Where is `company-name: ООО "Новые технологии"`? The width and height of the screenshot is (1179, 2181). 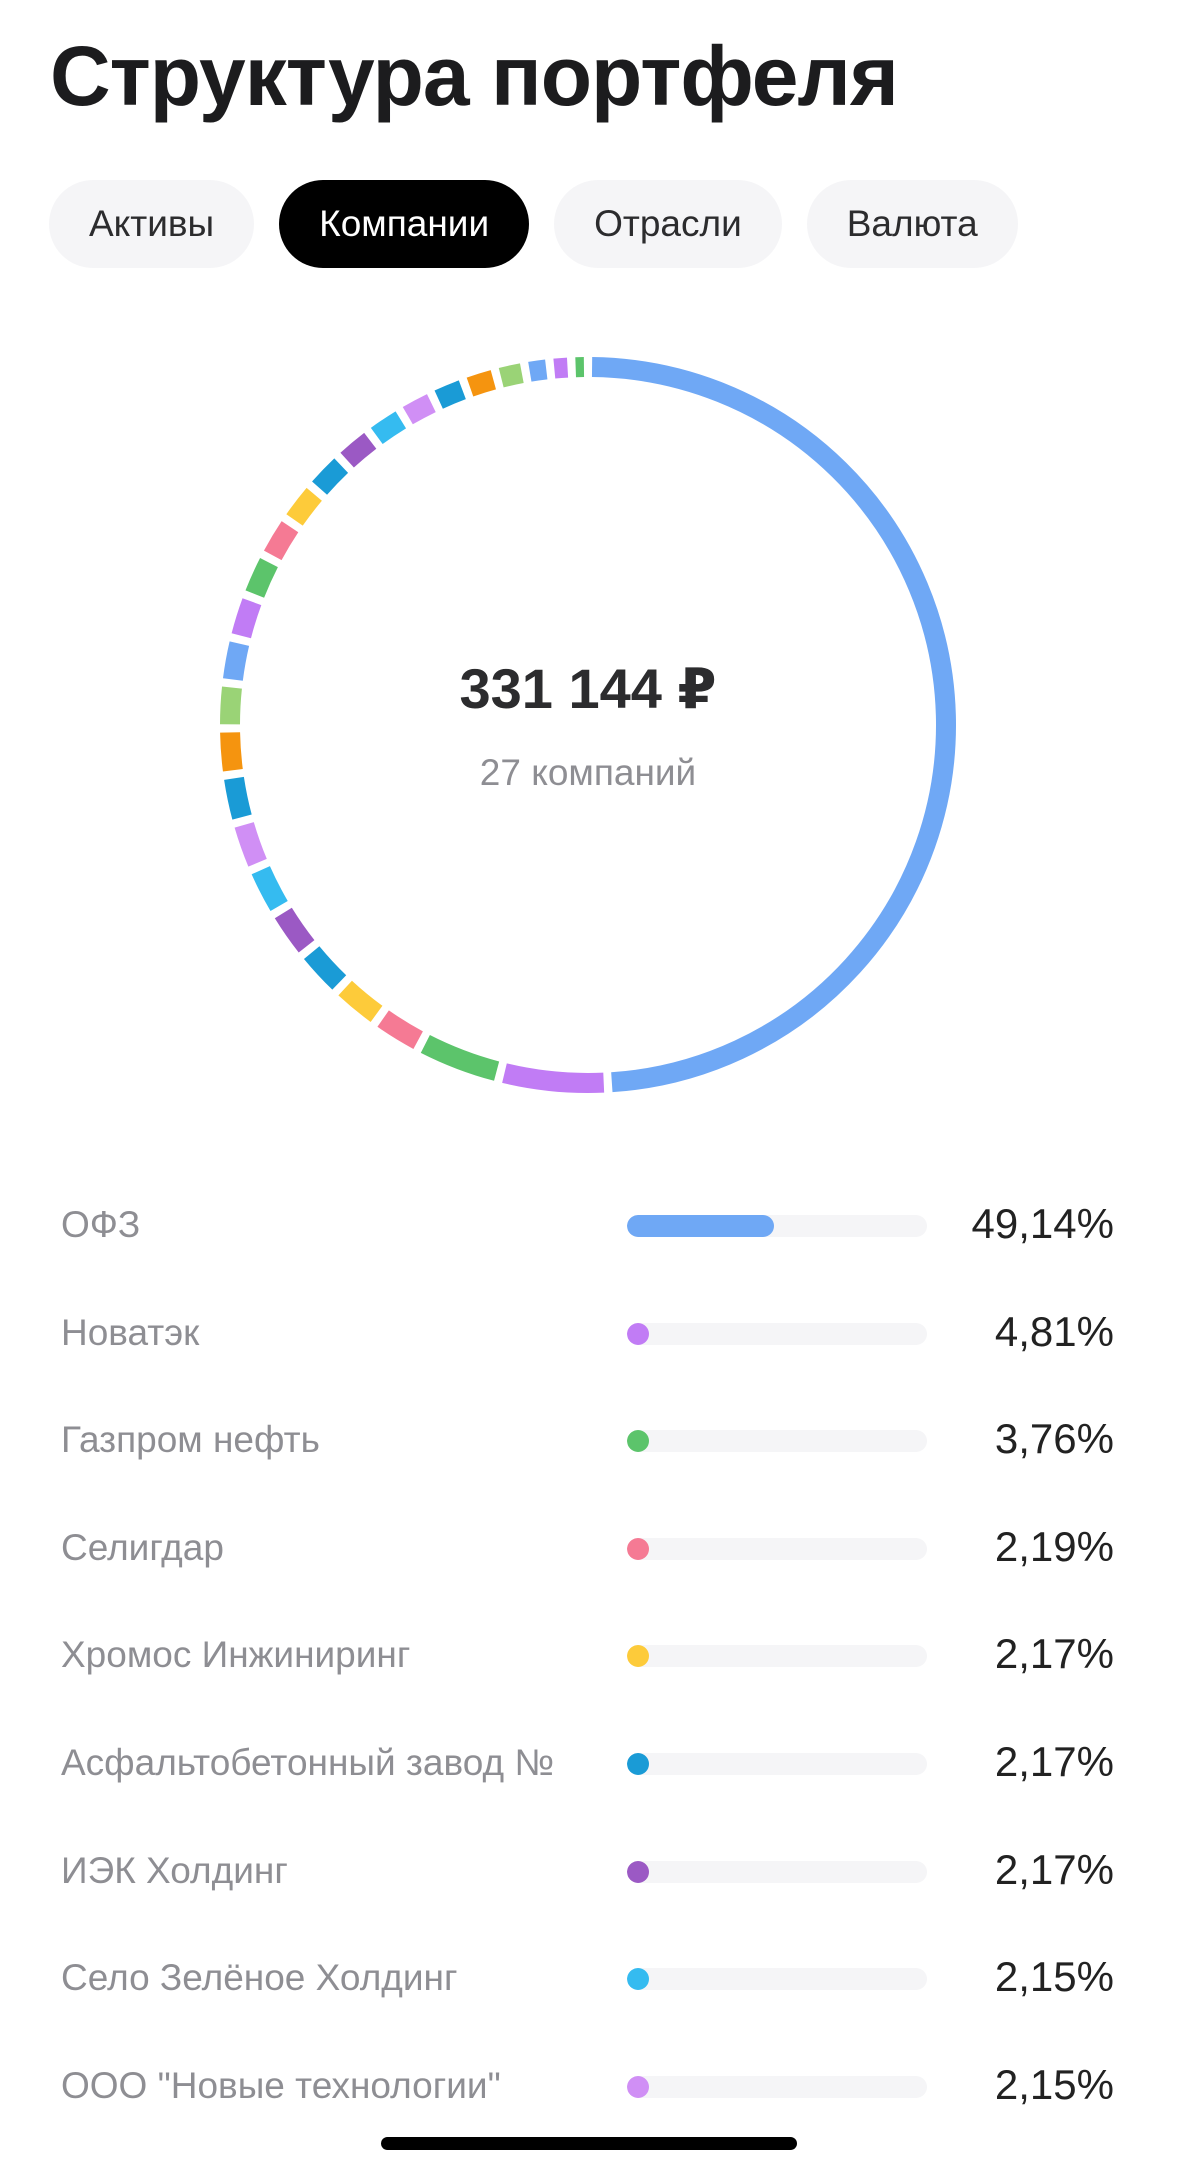
company-name: ООО "Новые технологии" is located at coordinates (281, 2085).